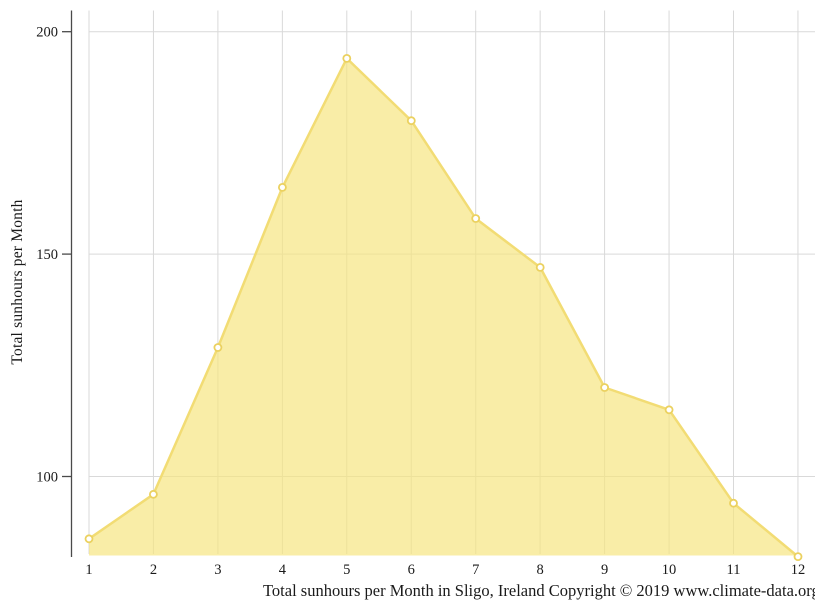  Describe the element at coordinates (346, 570) in the screenshot. I see `x-tick-label: 5` at that location.